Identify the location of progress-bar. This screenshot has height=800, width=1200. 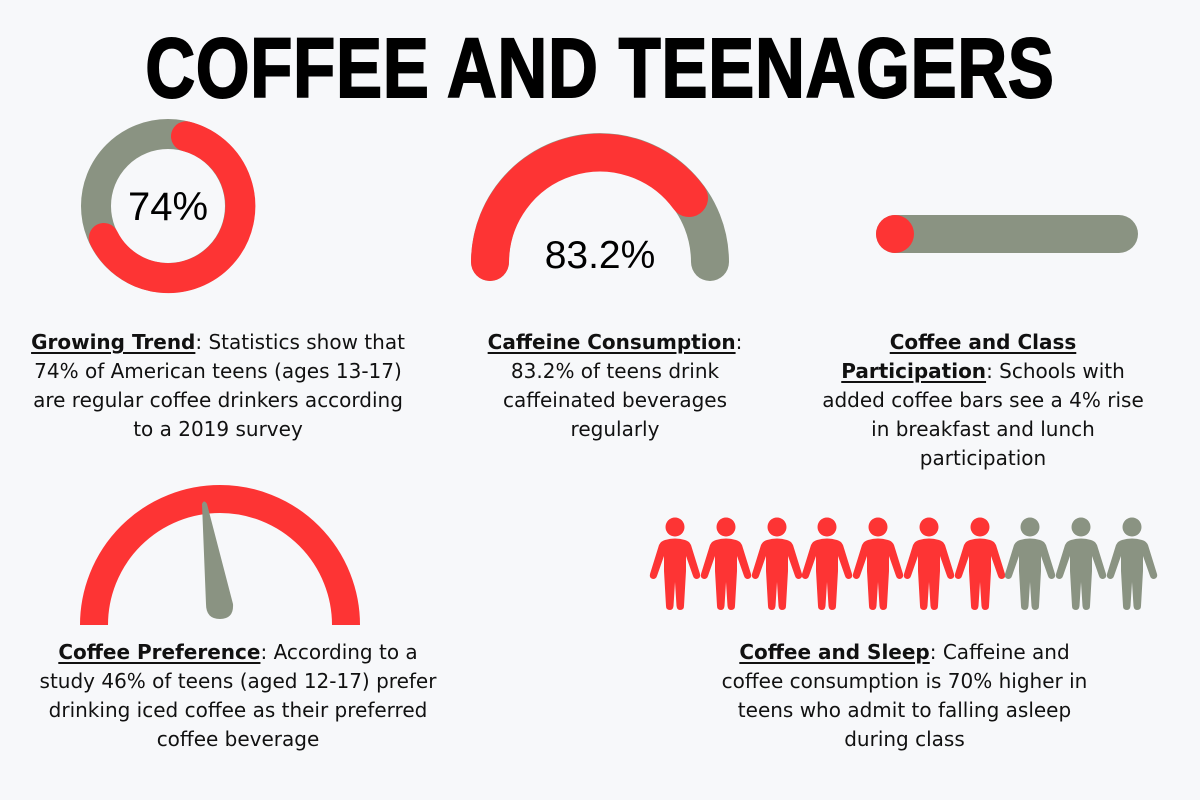
(1007, 234).